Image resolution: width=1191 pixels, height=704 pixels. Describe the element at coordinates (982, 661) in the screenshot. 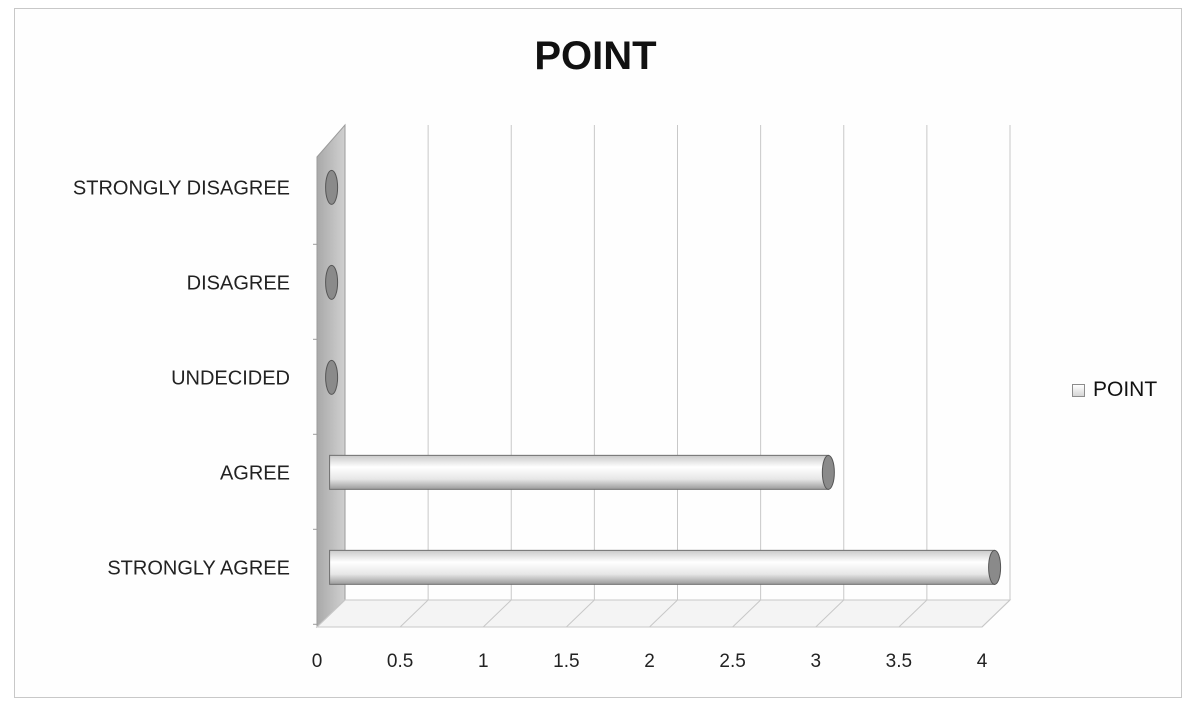

I see `x-tick-label: 4` at that location.